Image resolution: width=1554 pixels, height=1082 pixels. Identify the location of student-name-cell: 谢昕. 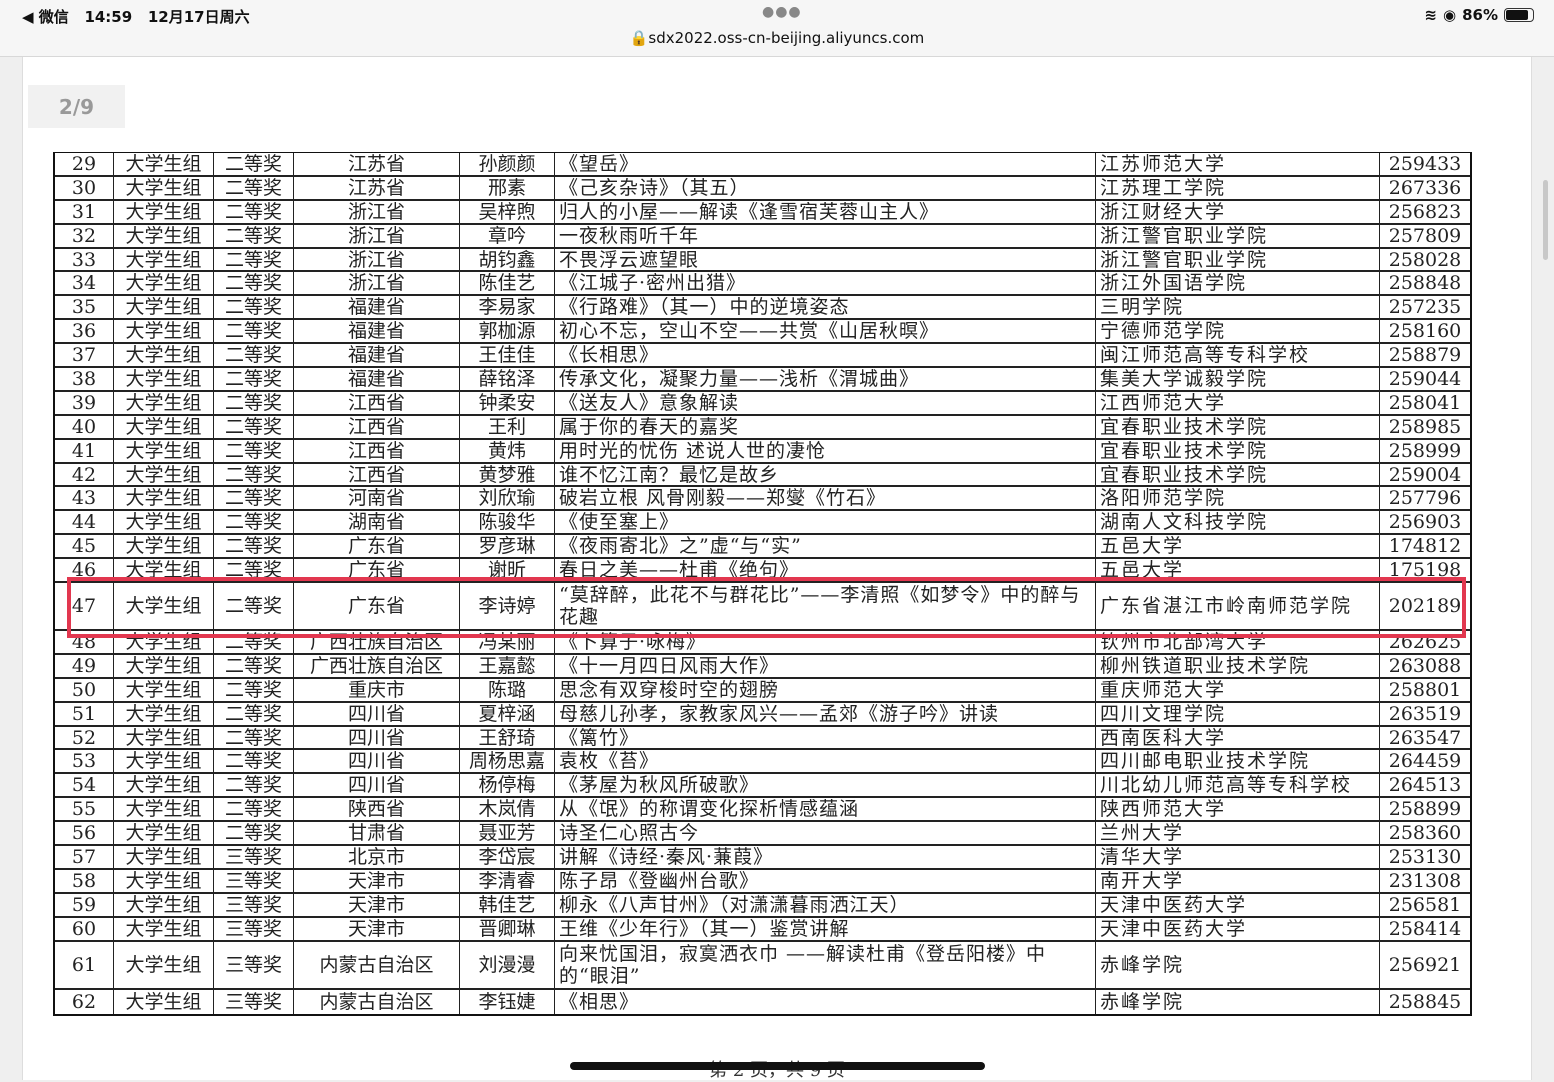
(507, 570).